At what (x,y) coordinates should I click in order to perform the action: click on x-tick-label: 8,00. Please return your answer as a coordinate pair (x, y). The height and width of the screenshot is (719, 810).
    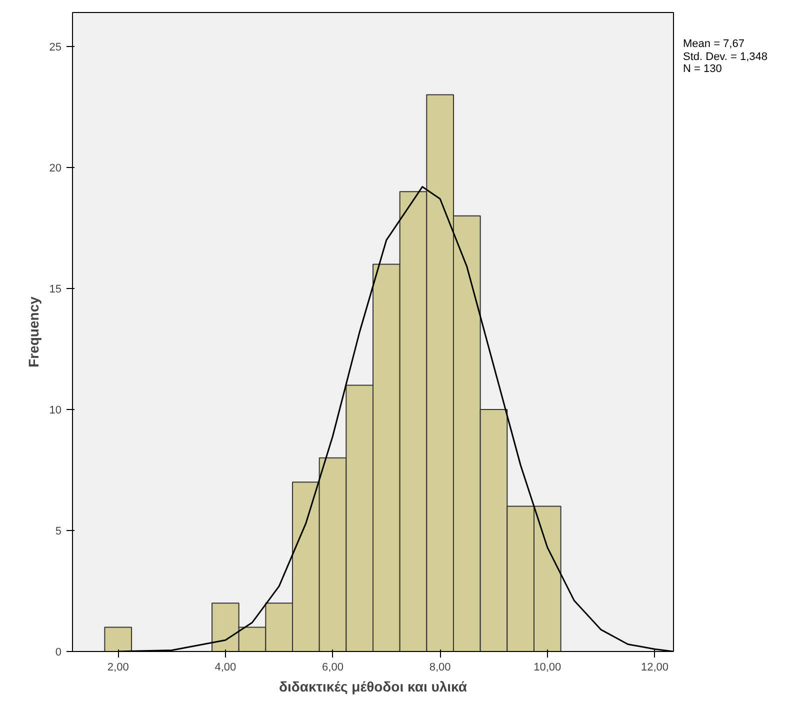
    Looking at the image, I should click on (440, 668).